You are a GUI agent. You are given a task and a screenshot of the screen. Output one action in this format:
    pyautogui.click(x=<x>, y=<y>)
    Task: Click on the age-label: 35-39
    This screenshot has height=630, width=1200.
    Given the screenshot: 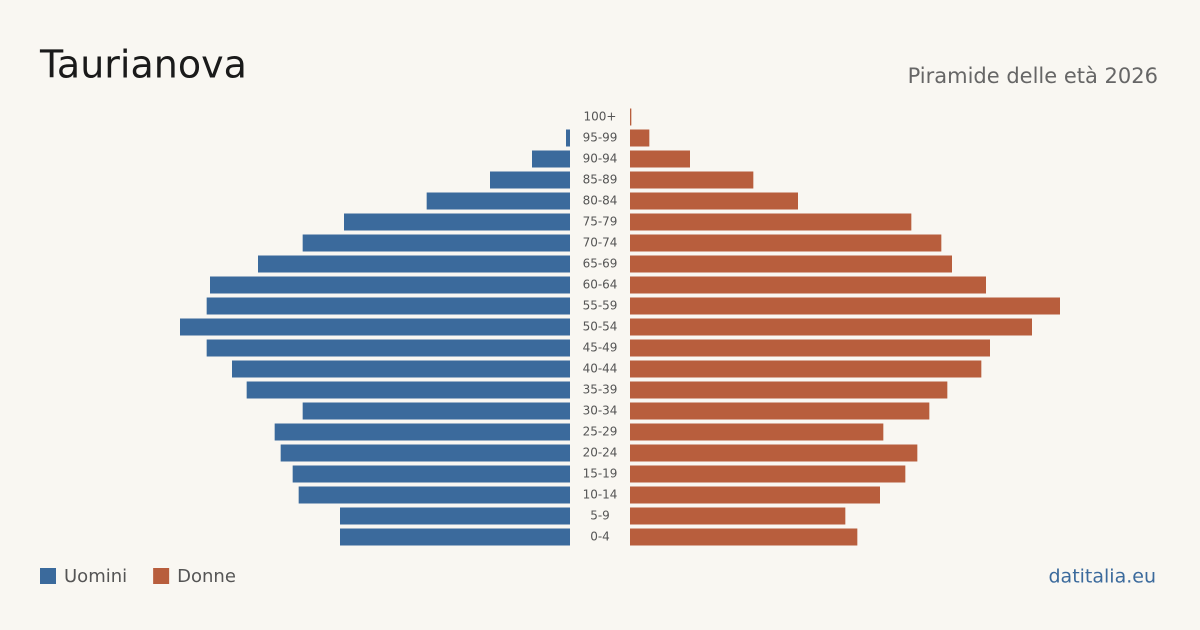 What is the action you would take?
    pyautogui.click(x=600, y=390)
    